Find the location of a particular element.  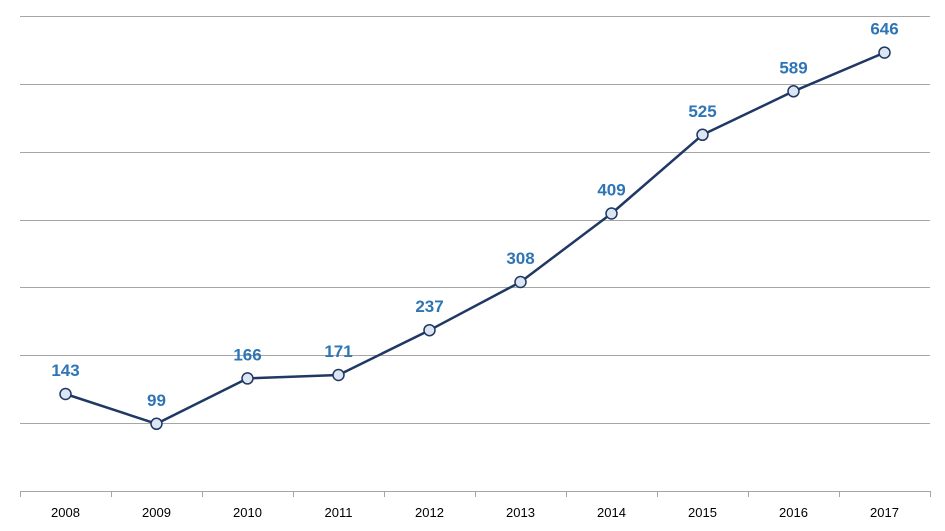

x-tick-label: 2015 is located at coordinates (702, 512).